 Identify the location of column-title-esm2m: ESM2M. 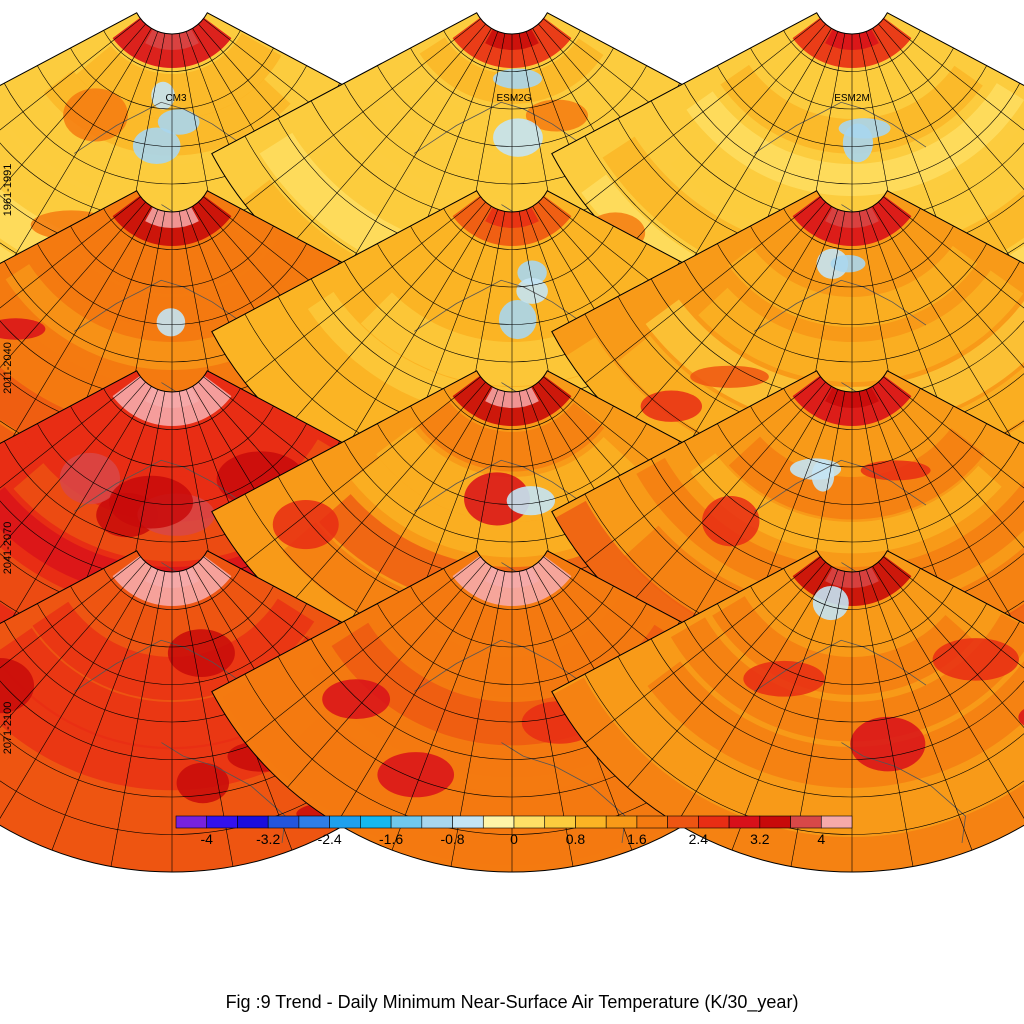
(852, 98).